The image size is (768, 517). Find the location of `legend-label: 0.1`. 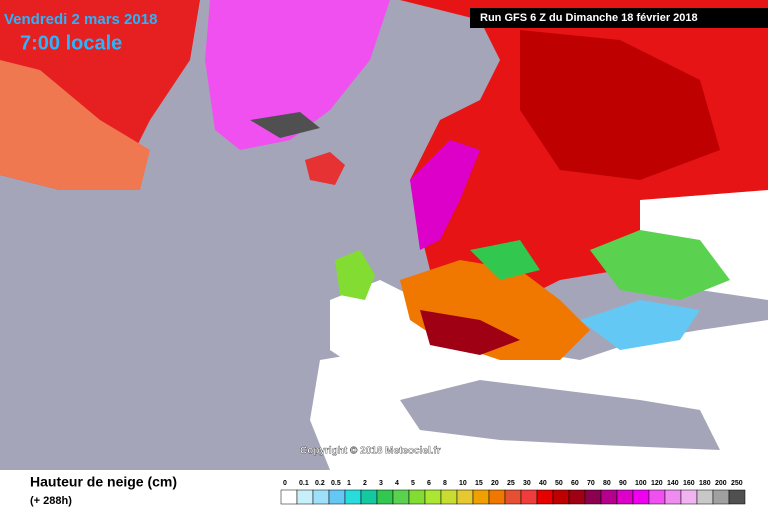

legend-label: 0.1 is located at coordinates (304, 483).